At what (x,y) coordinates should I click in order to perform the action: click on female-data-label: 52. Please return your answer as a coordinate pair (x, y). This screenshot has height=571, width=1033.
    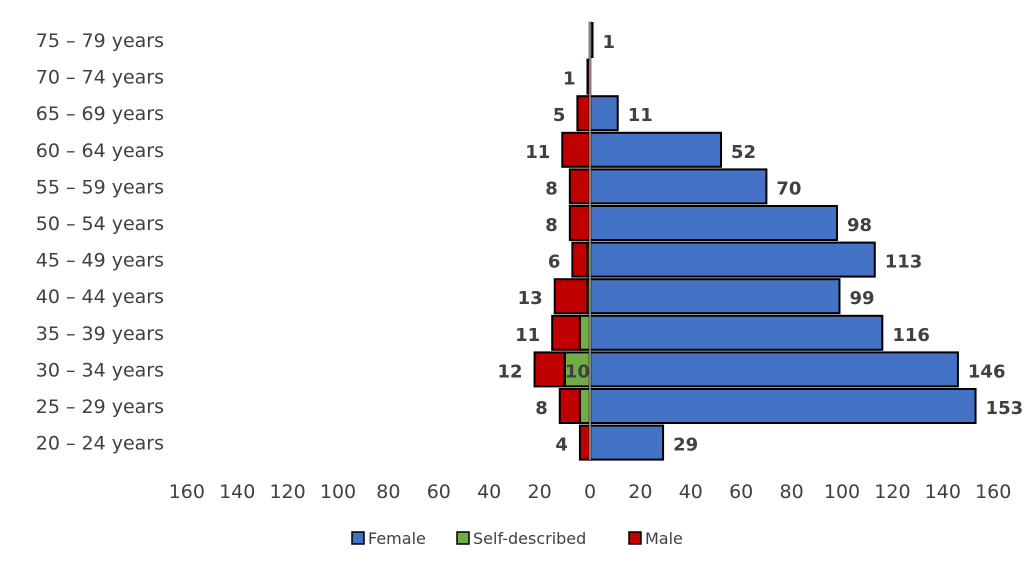
    Looking at the image, I should click on (743, 152).